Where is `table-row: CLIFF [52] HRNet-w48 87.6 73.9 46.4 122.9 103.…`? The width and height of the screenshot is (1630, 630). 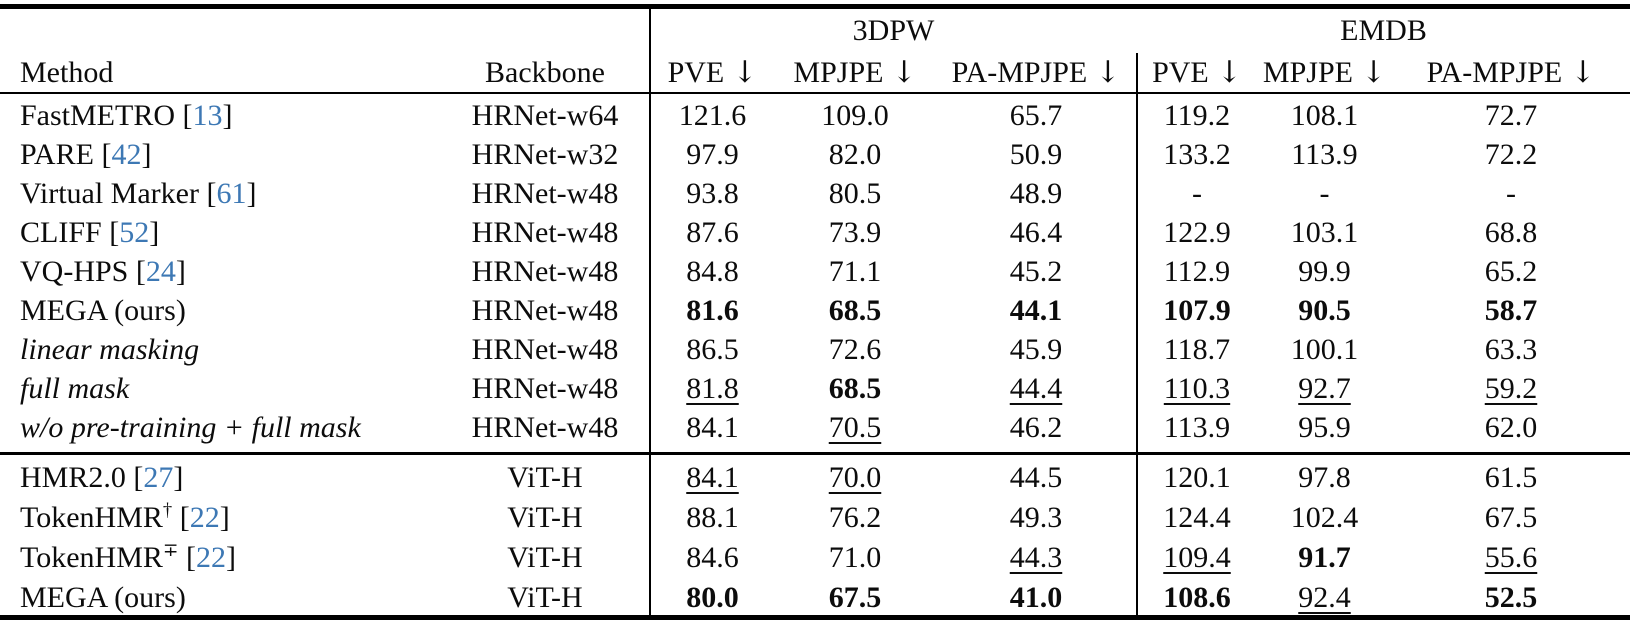
table-row: CLIFF [52] HRNet-w48 87.6 73.9 46.4 122.9 103.… is located at coordinates (815, 232).